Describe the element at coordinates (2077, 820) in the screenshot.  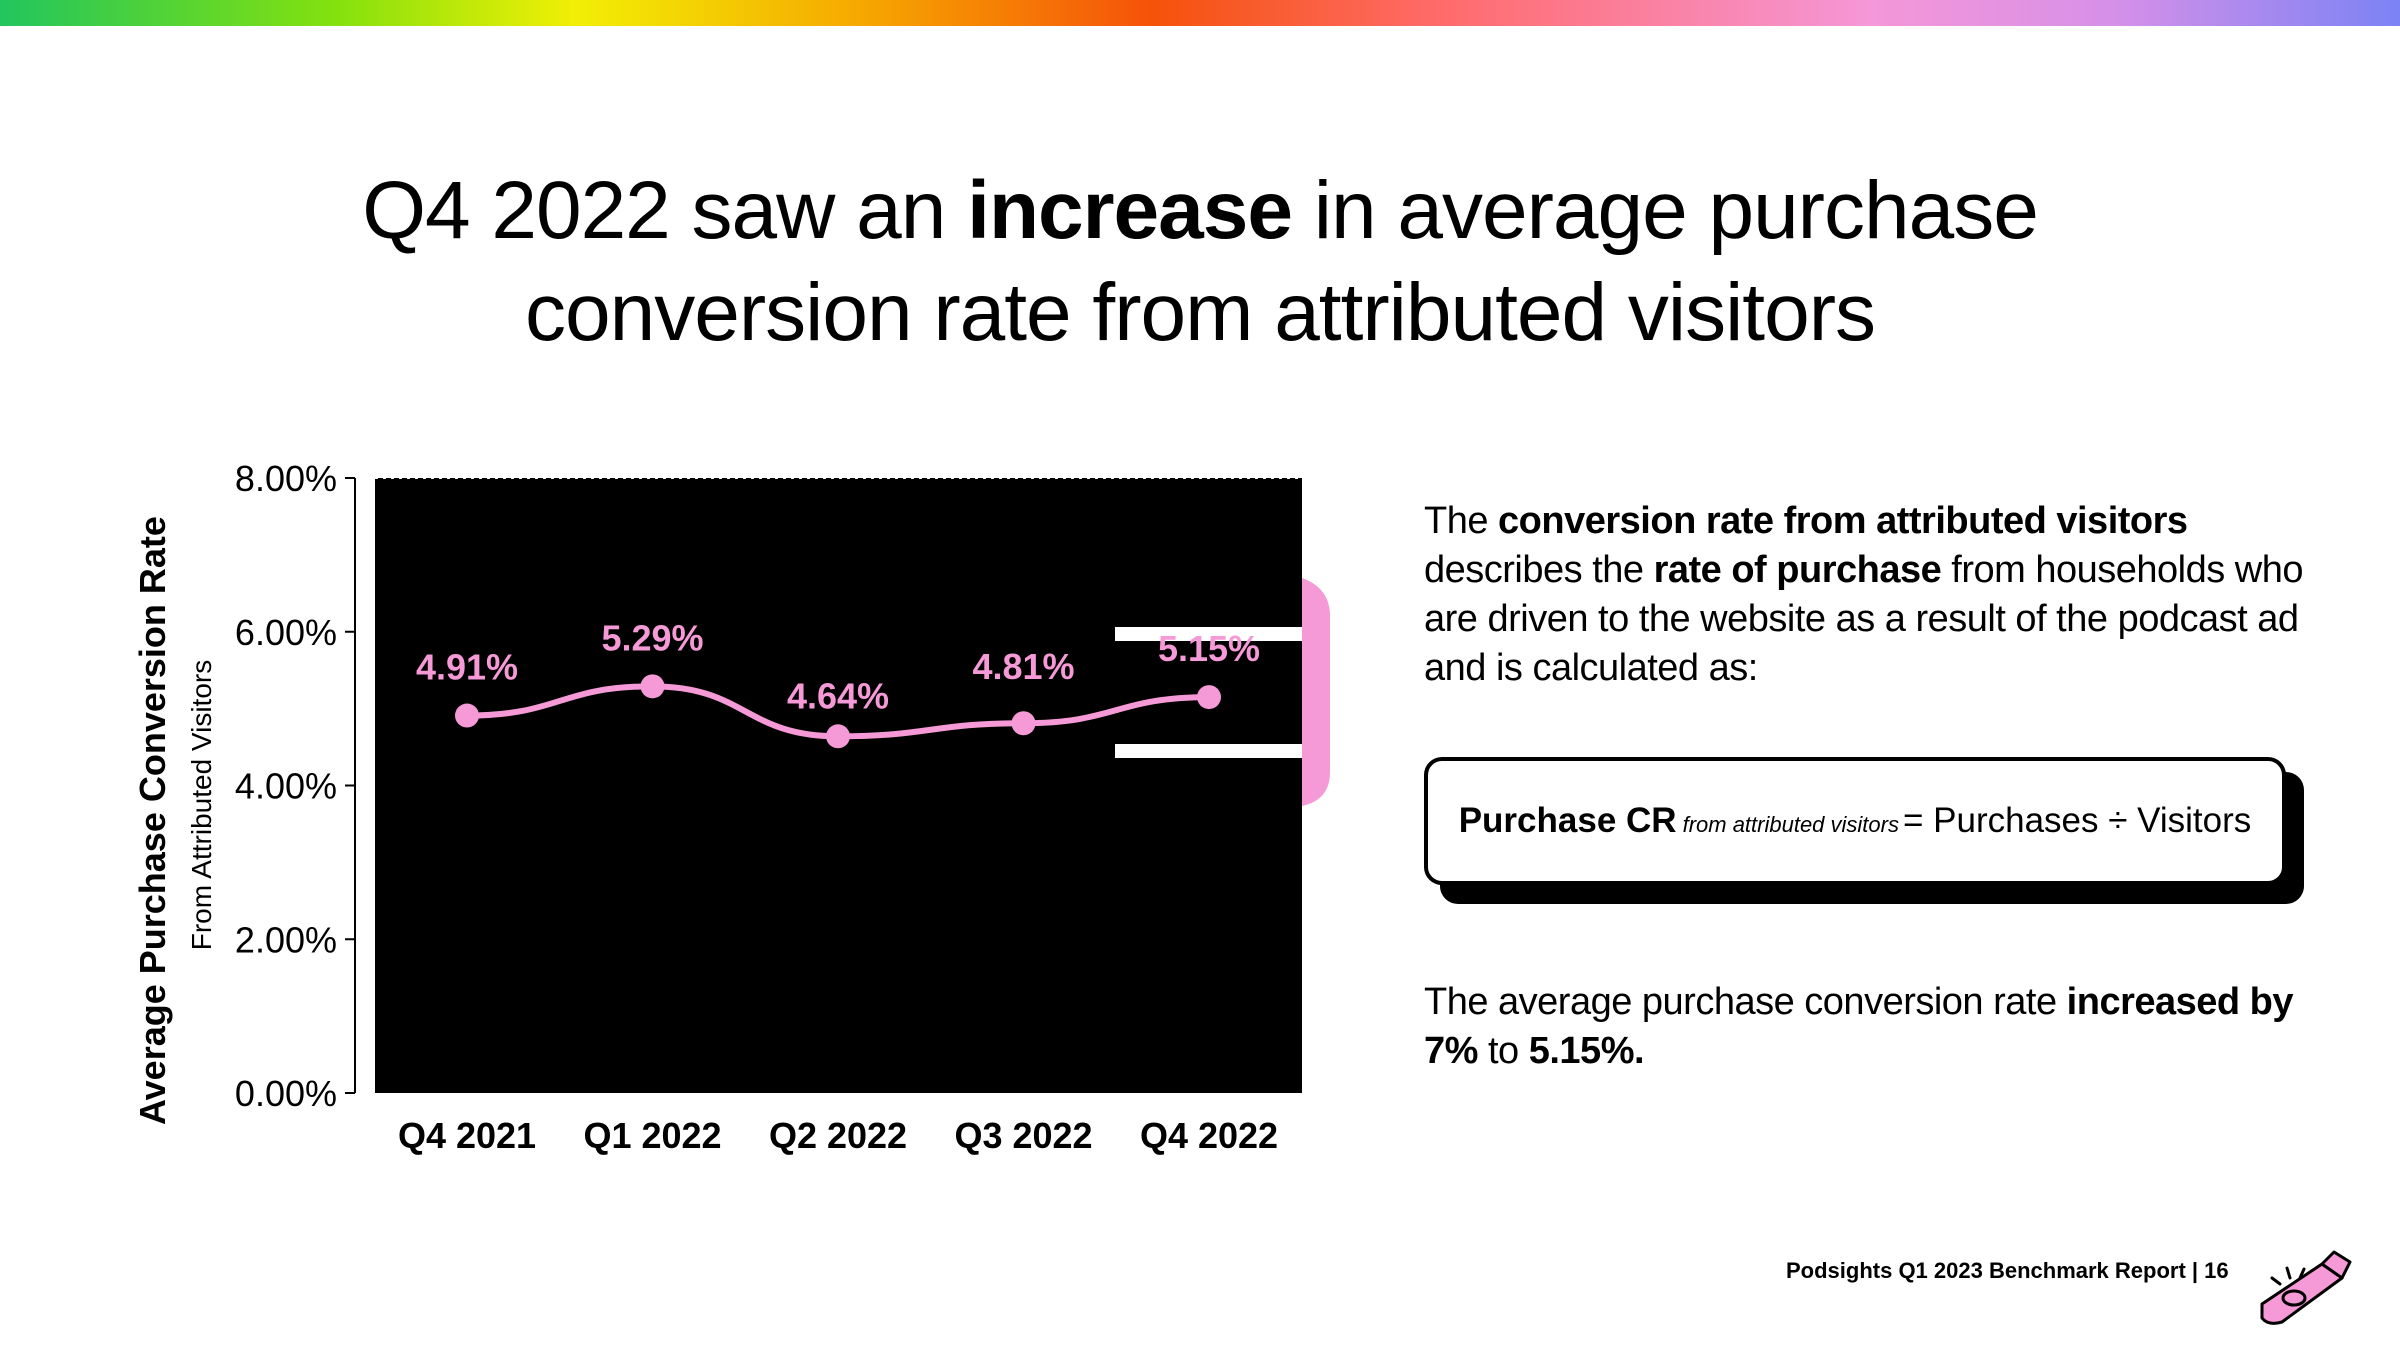
I see `formula-rhs: = Purchases ÷ Visitors` at that location.